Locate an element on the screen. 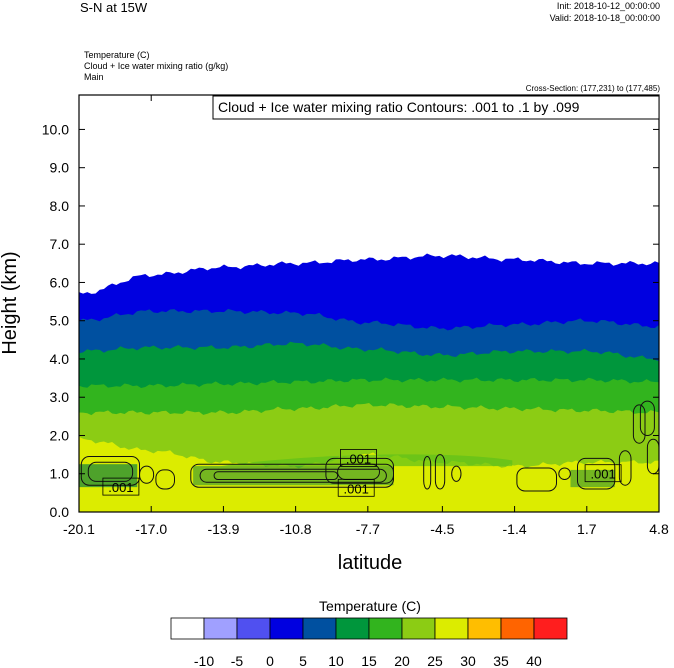  warm-surface-region is located at coordinates (369, 483).